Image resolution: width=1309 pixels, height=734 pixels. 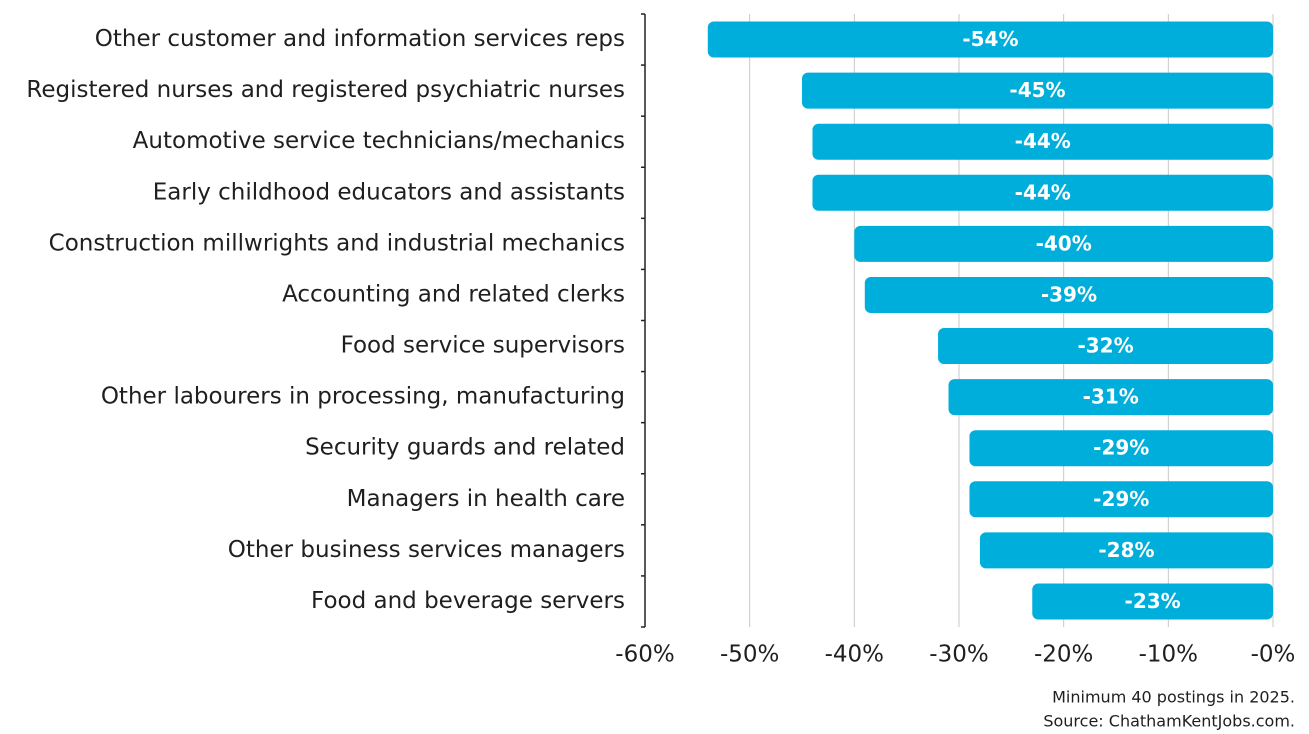 I want to click on x-tick-label: -10%, so click(x=1168, y=655).